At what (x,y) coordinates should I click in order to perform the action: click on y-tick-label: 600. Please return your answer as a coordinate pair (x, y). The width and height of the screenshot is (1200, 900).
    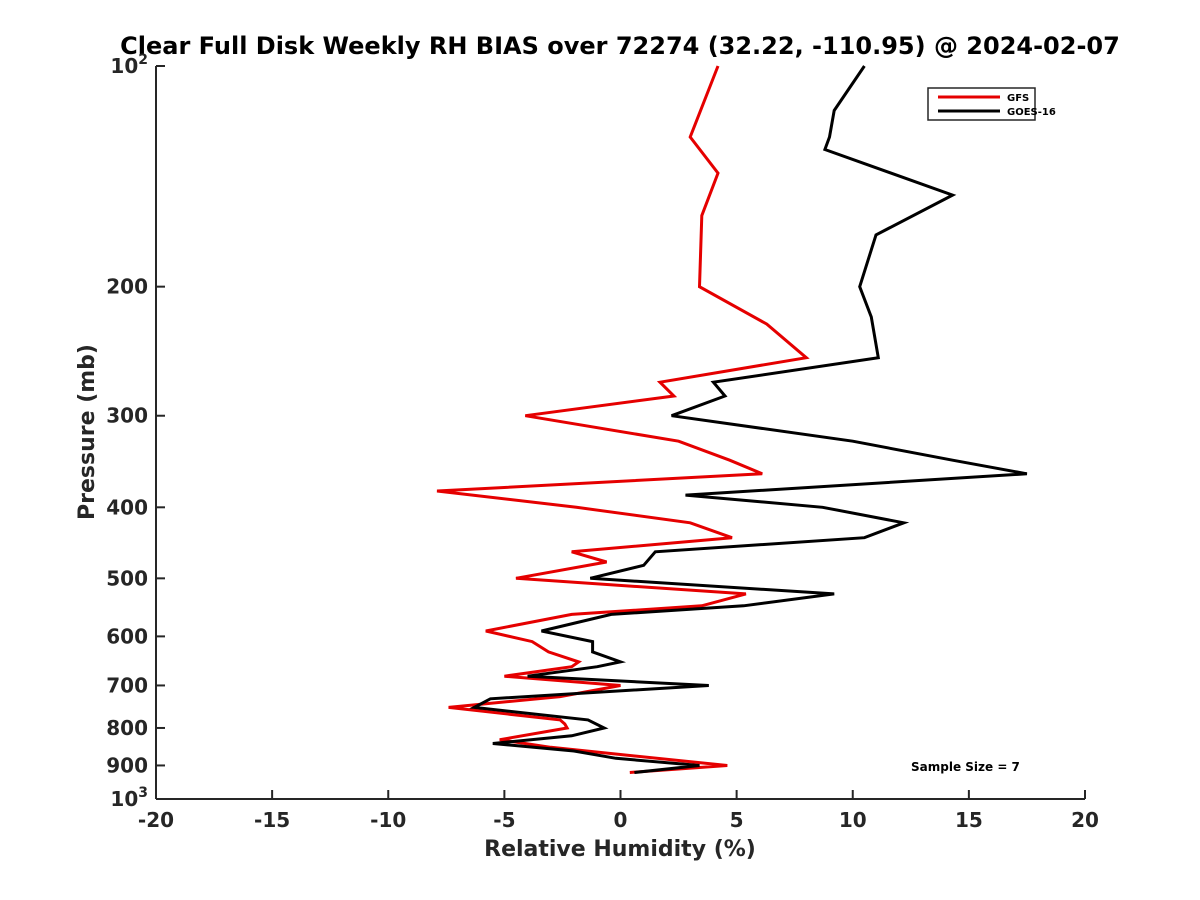
    Looking at the image, I should click on (127, 636).